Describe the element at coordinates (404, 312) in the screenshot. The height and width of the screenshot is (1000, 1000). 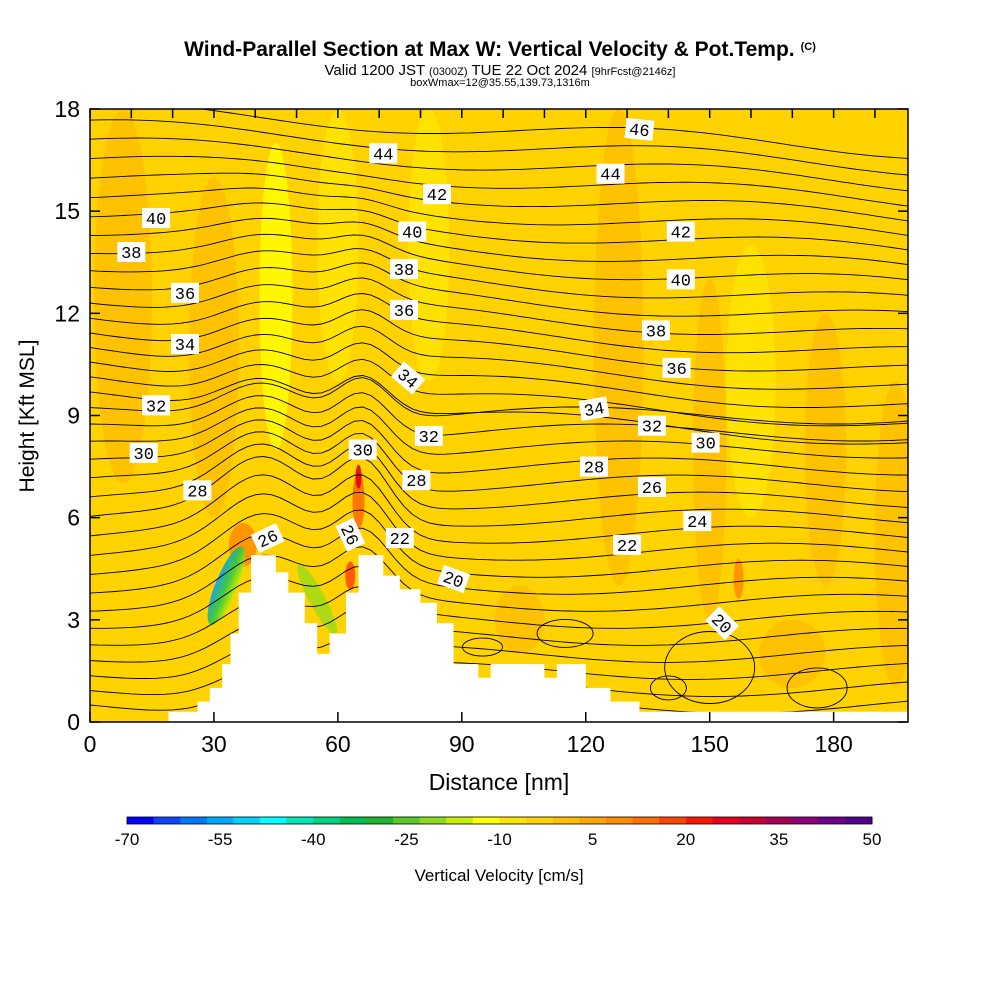
I see `contour-label-text: 36` at that location.